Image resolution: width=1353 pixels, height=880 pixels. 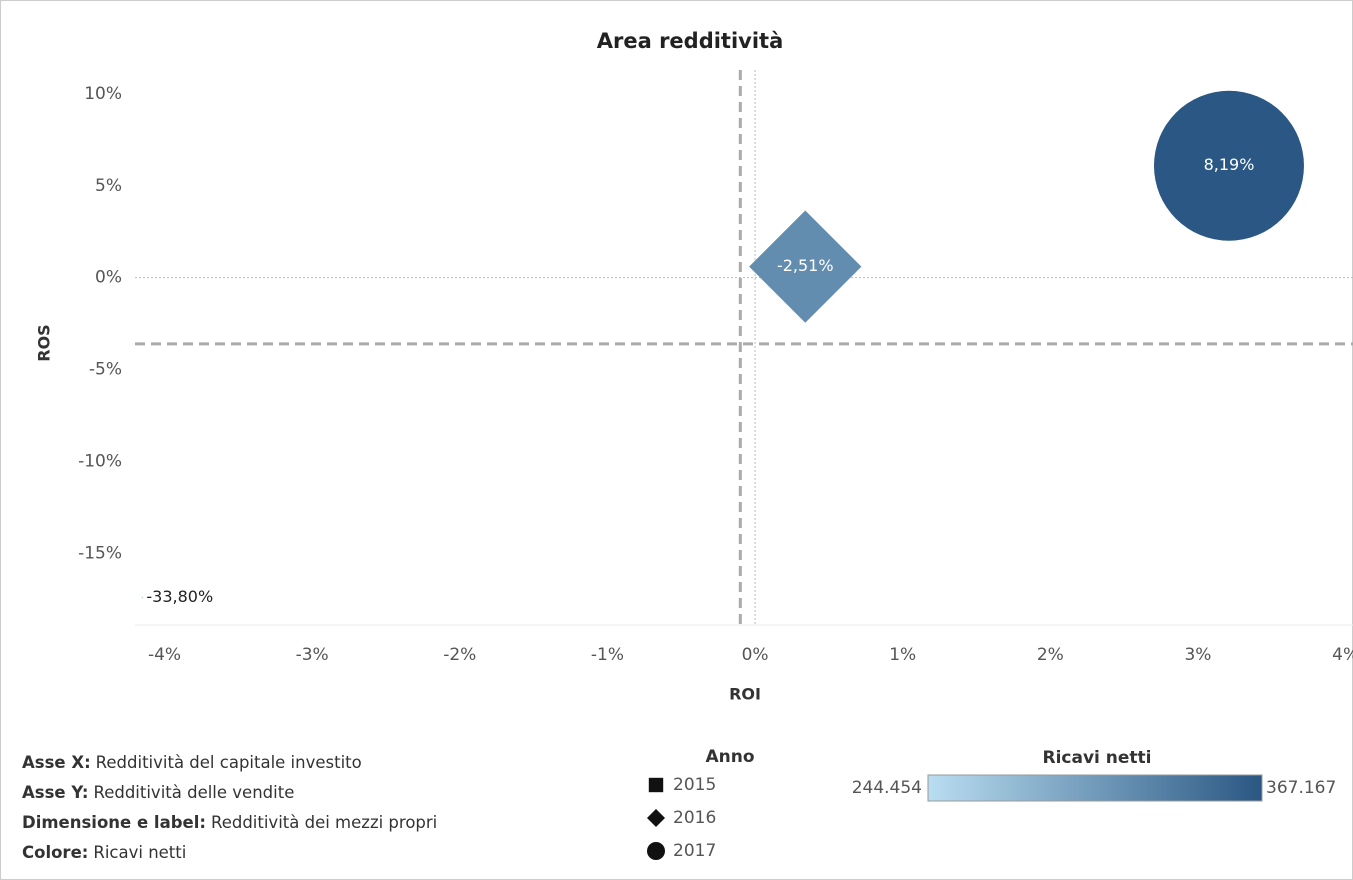 What do you see at coordinates (1301, 788) in the screenshot?
I see `color-legend-max: 367.167` at bounding box center [1301, 788].